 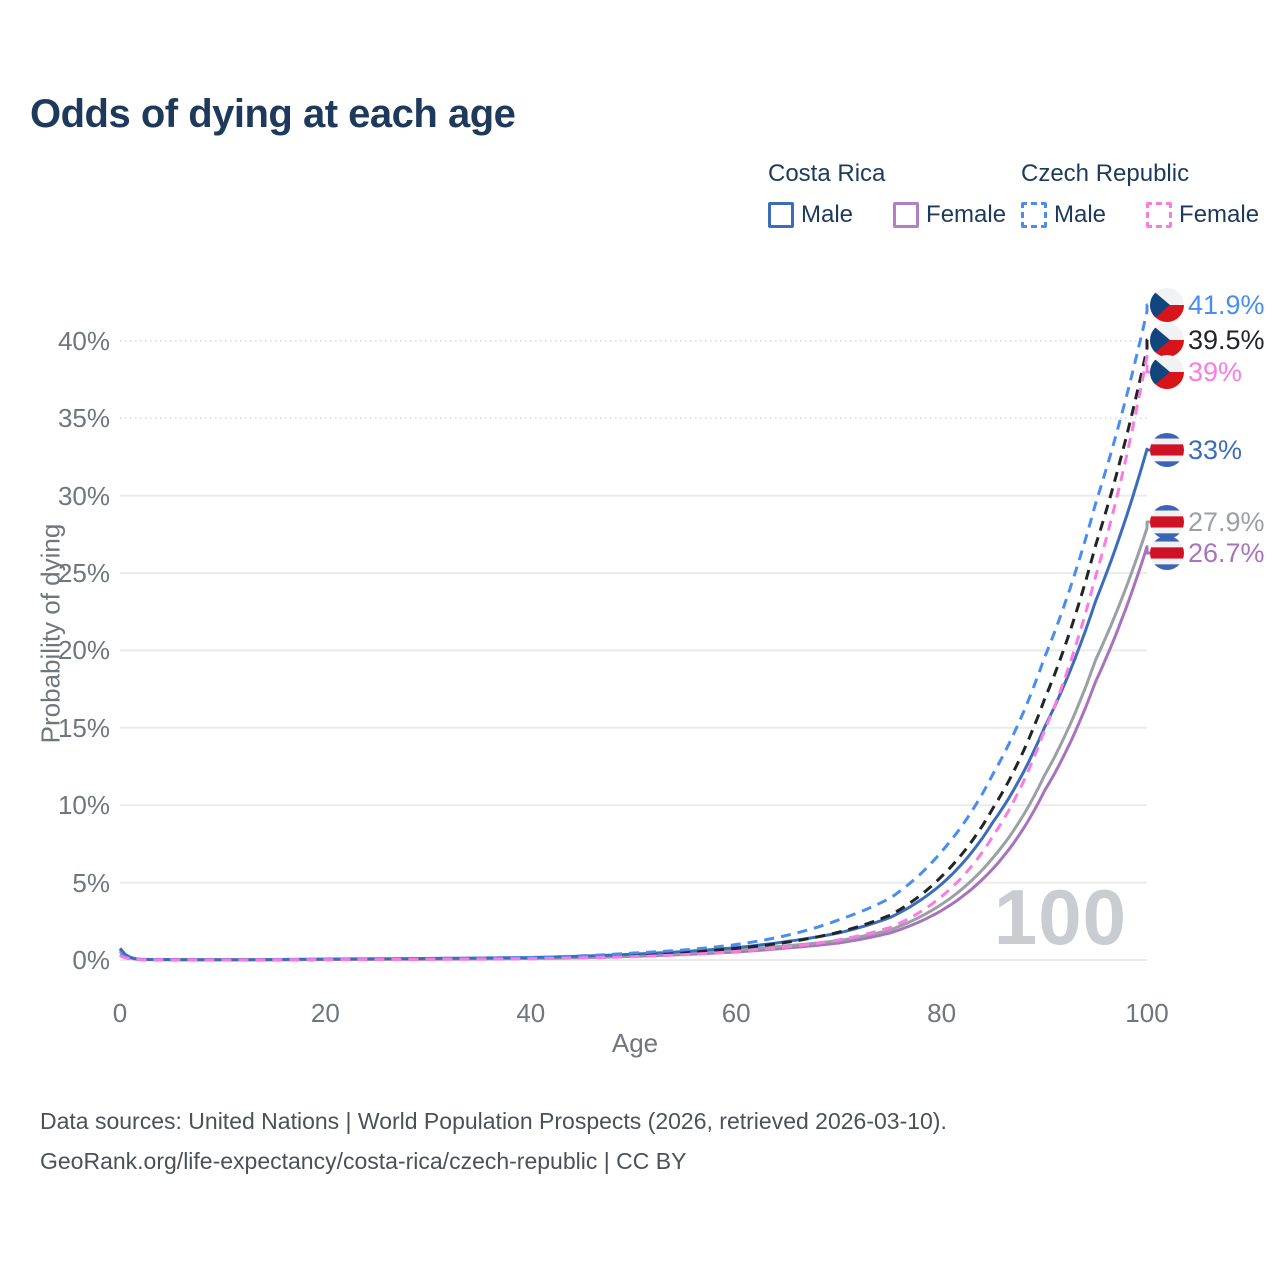 I want to click on end-value-label-costa-rica-both-sexes-: 27.9%, so click(x=1226, y=522).